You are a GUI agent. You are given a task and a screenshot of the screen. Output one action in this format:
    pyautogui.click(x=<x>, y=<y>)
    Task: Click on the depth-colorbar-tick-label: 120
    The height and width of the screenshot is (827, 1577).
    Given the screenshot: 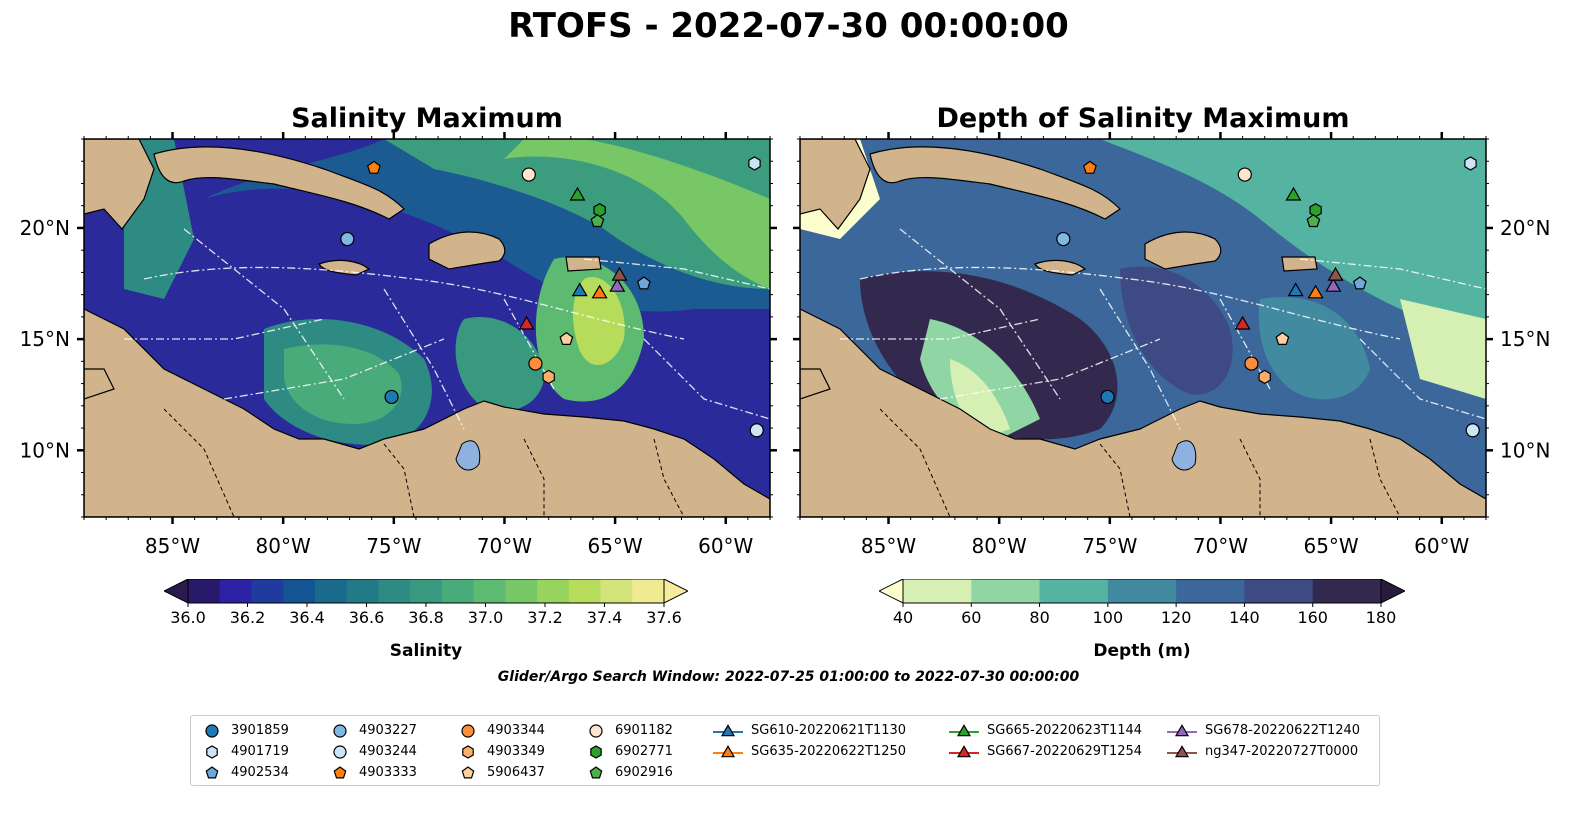 What is the action you would take?
    pyautogui.click(x=1176, y=615)
    